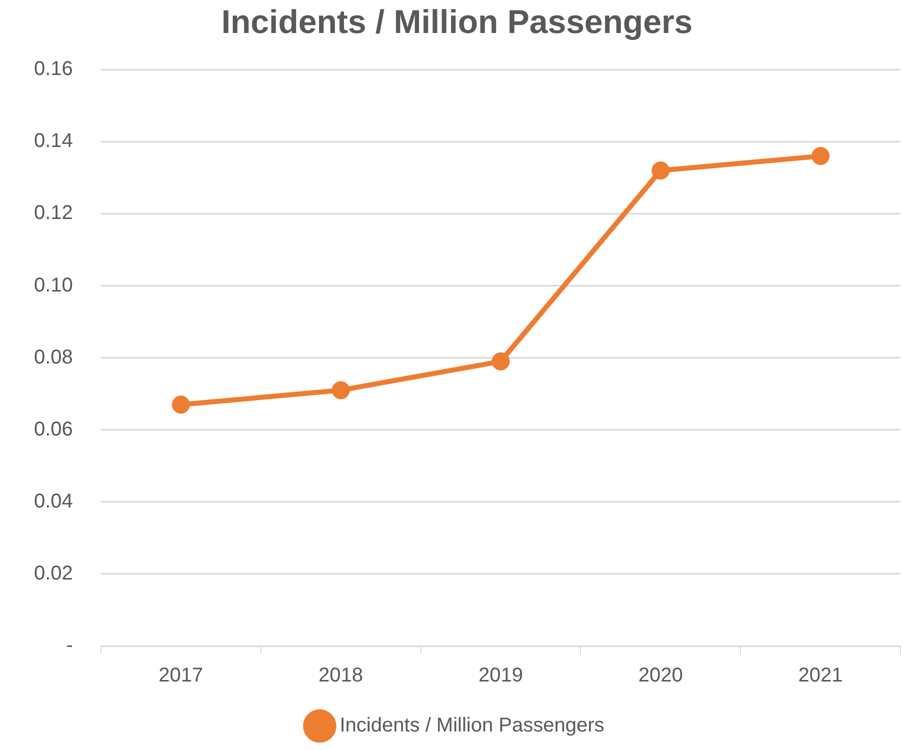 The width and height of the screenshot is (912, 750). Describe the element at coordinates (53, 285) in the screenshot. I see `y-tick-label: 0.10` at that location.